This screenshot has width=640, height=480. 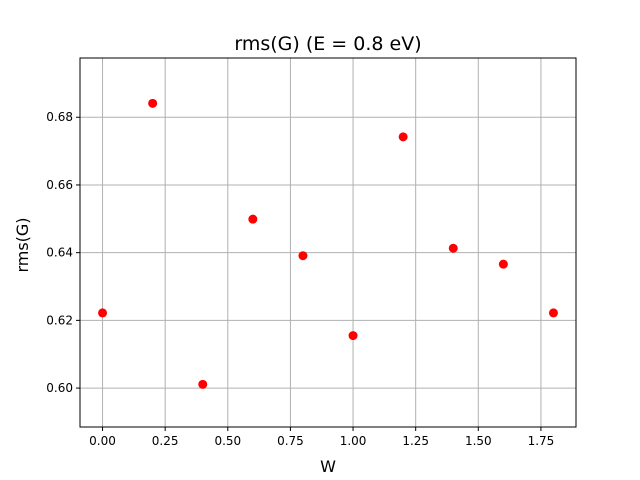 I want to click on x-tick-label: 1.25, so click(x=415, y=441).